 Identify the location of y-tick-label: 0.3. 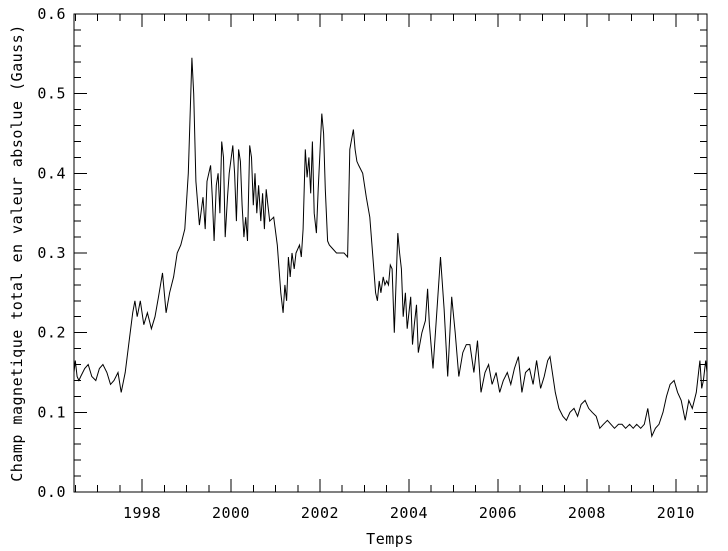
(51, 253).